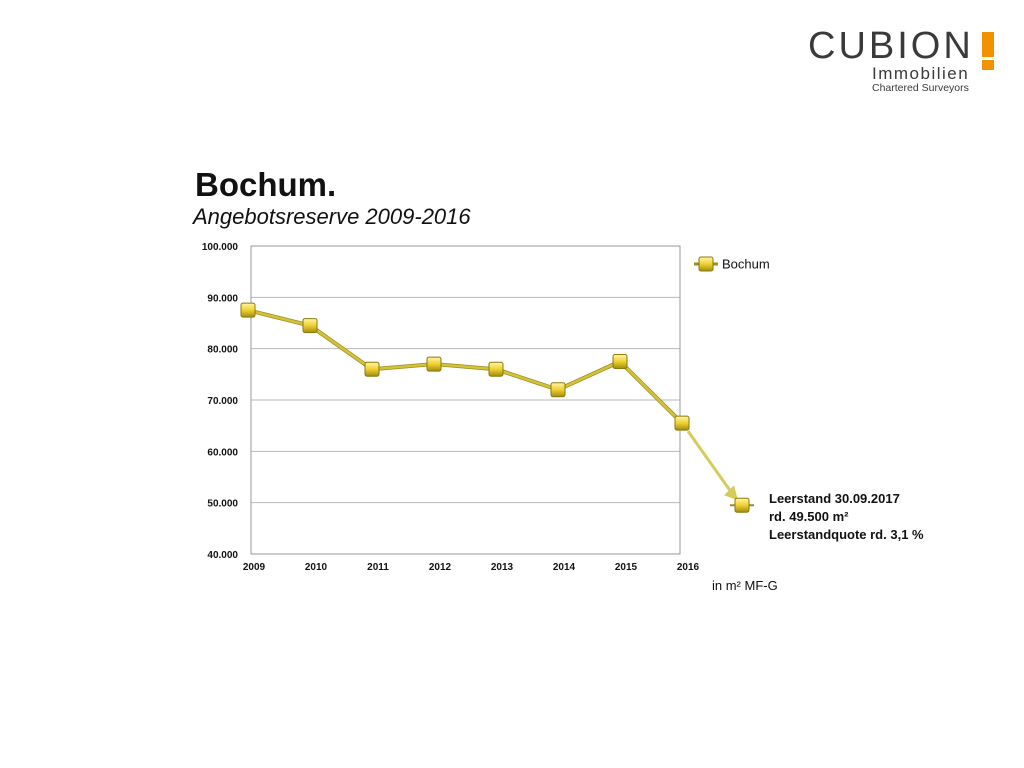 The height and width of the screenshot is (768, 1024). I want to click on x-tick-label: 2009, so click(254, 567).